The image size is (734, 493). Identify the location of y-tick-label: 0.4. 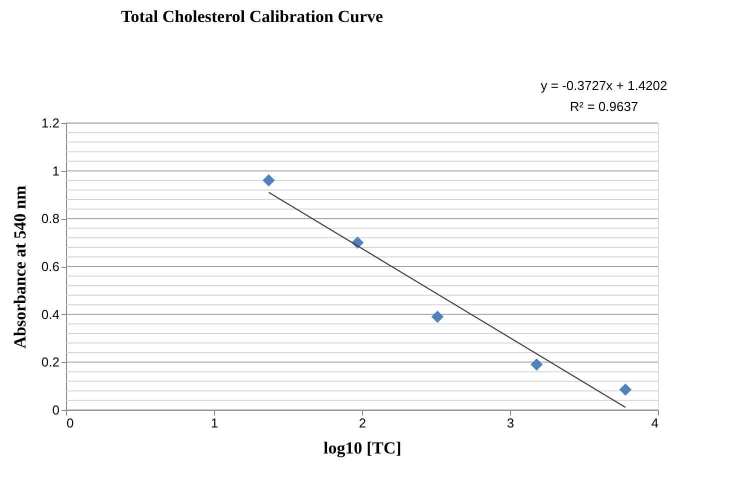
(50, 314).